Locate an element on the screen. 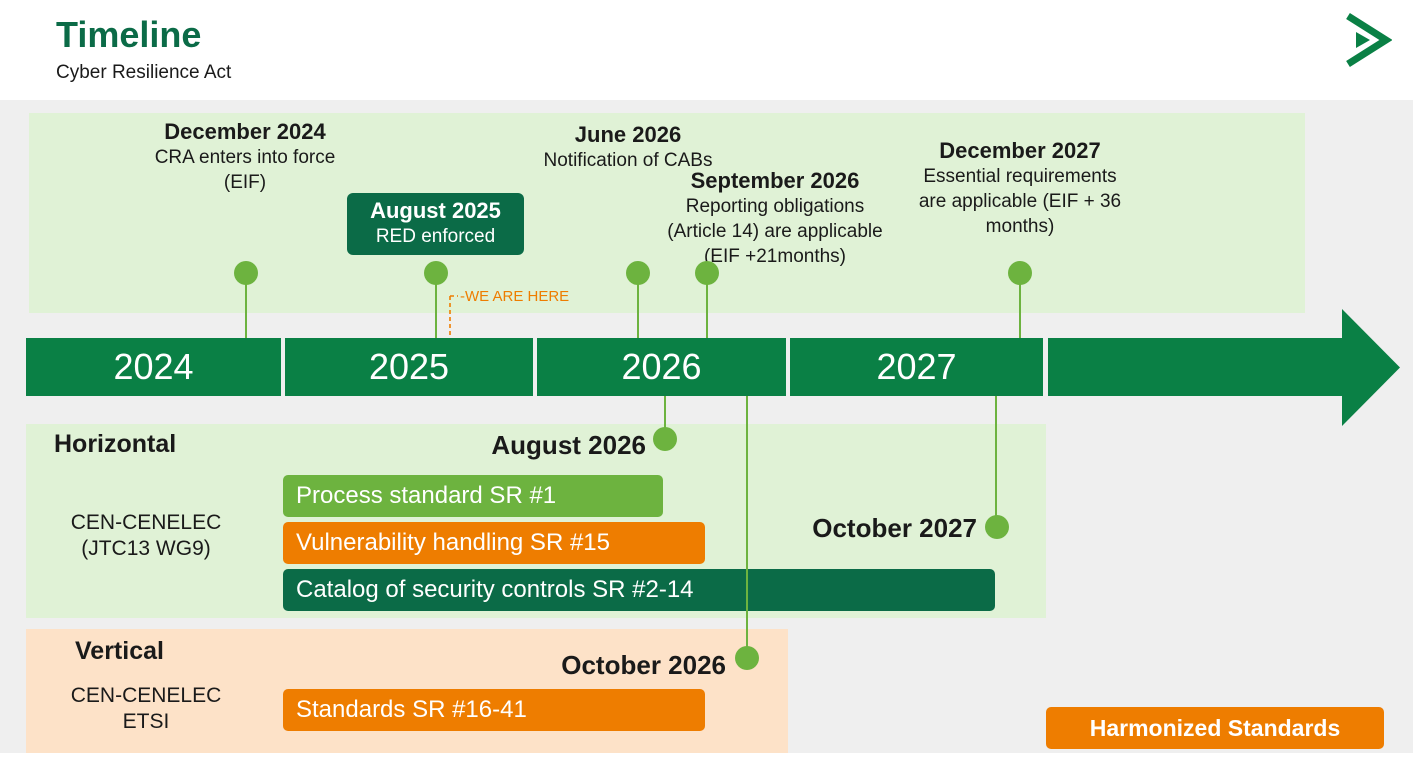 The width and height of the screenshot is (1413, 765). milestone-desc: Essential requirements is located at coordinates (1020, 176).